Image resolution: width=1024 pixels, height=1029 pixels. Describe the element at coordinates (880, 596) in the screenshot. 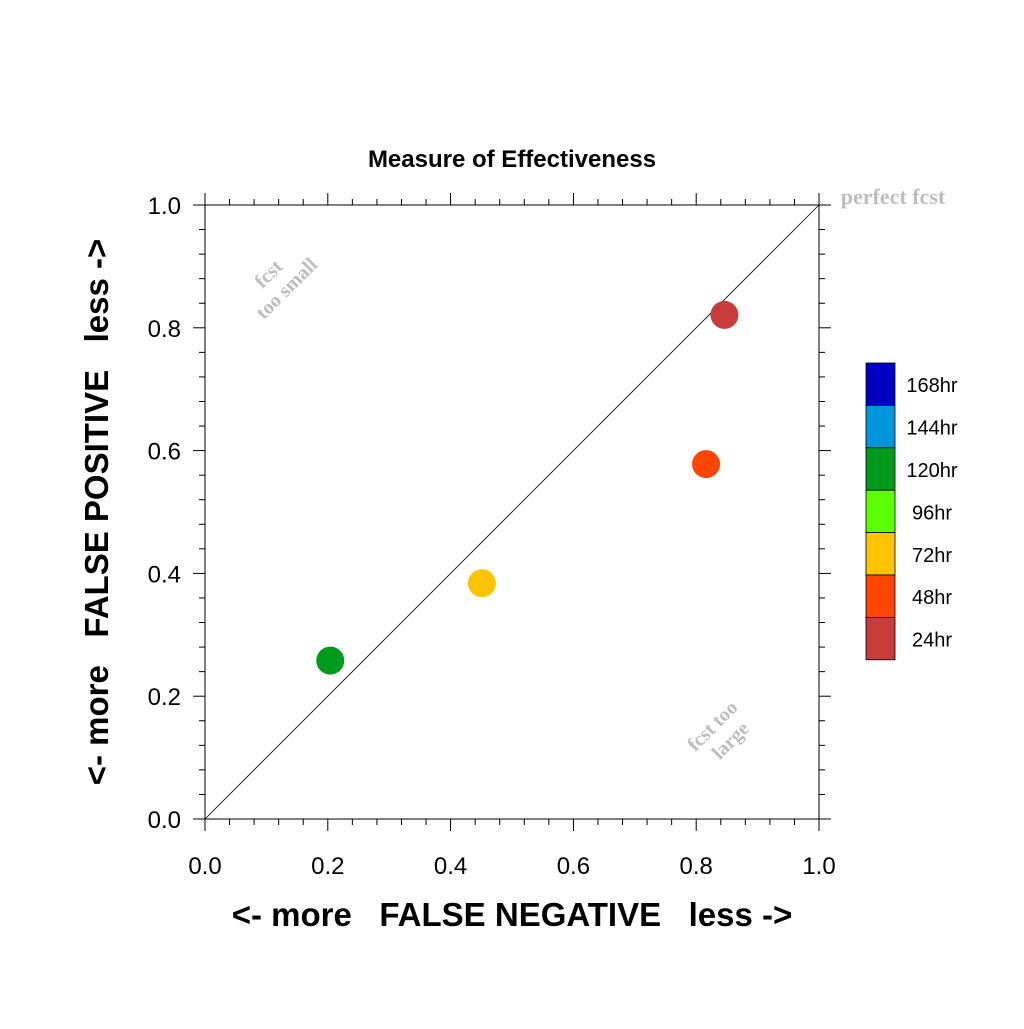

I see `legend-swatch-48hr` at that location.